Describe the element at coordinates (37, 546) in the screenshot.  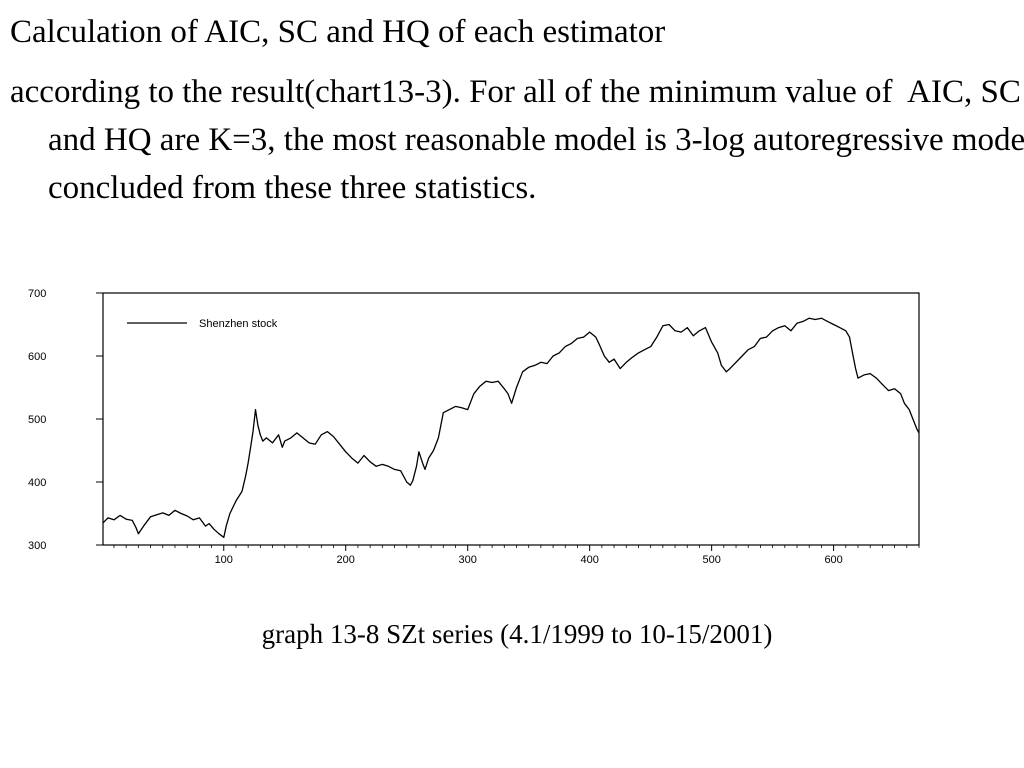
I see `y-tick-label-300: 300` at that location.